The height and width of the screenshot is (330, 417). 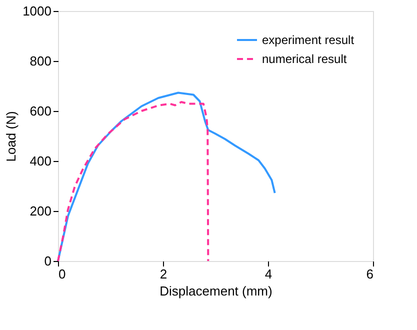 I want to click on legend-label: numerical result, so click(x=305, y=59).